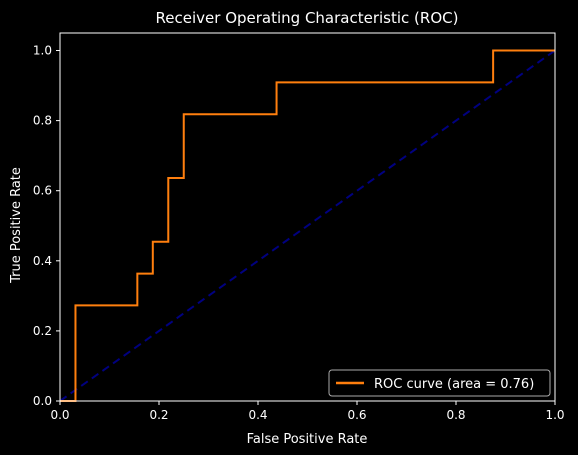 This screenshot has height=455, width=578. What do you see at coordinates (42, 51) in the screenshot?
I see `y-tick-label: 1.0` at bounding box center [42, 51].